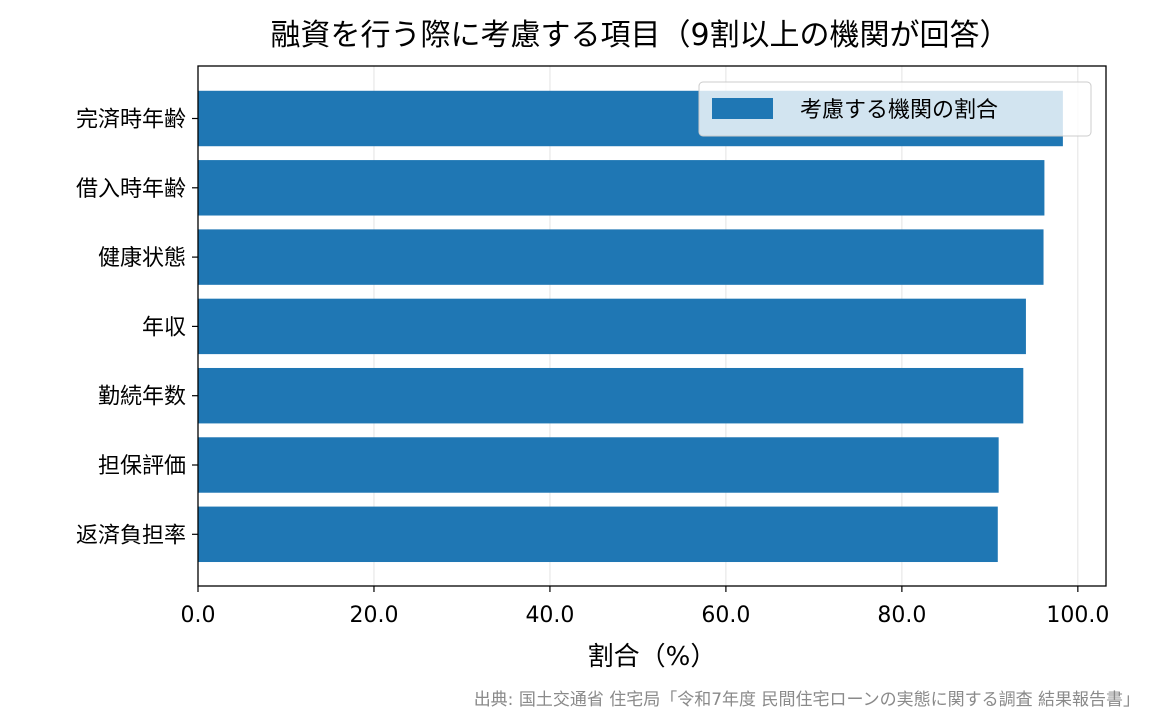 The width and height of the screenshot is (1165, 725). I want to click on y-tick-label: 健康状態, so click(142, 258).